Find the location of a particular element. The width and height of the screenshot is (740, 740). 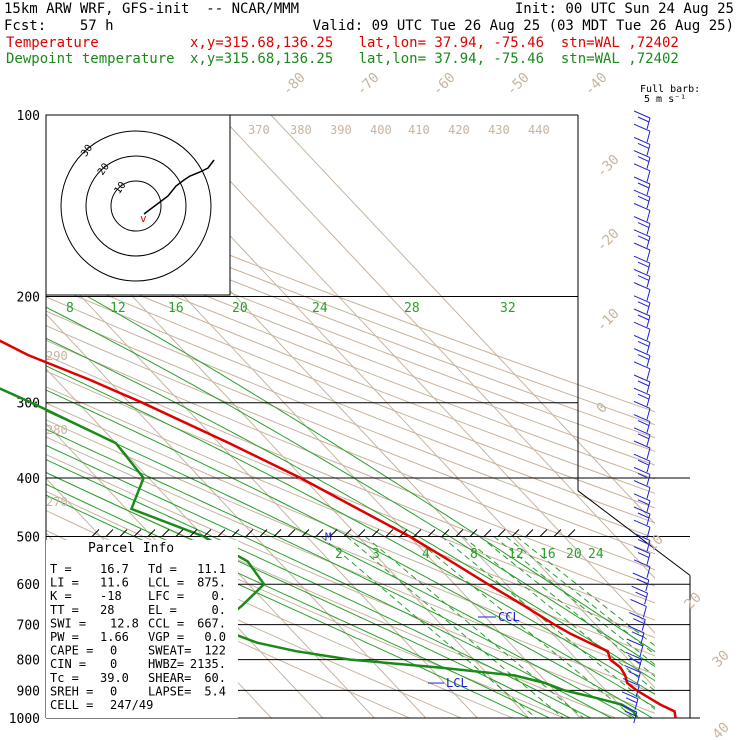

parcel-info-key: LAPSE= is located at coordinates (169, 691).